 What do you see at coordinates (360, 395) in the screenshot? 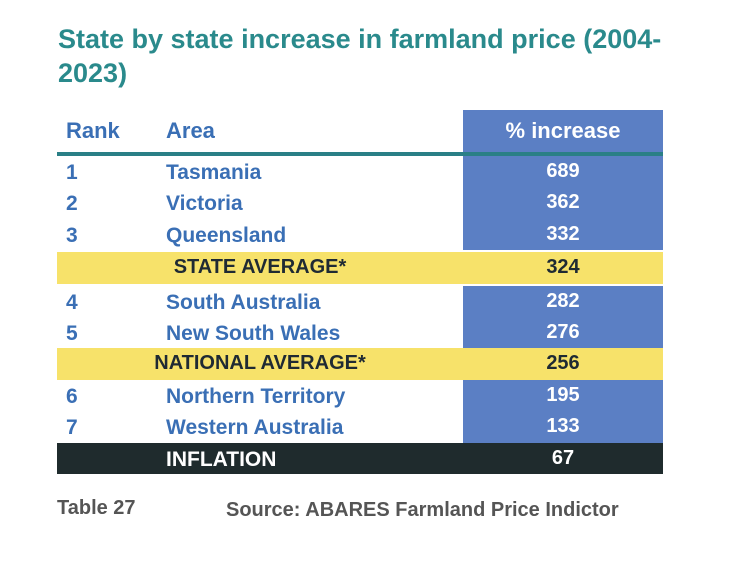
I see `table-row: 6 Northern Territory 195` at bounding box center [360, 395].